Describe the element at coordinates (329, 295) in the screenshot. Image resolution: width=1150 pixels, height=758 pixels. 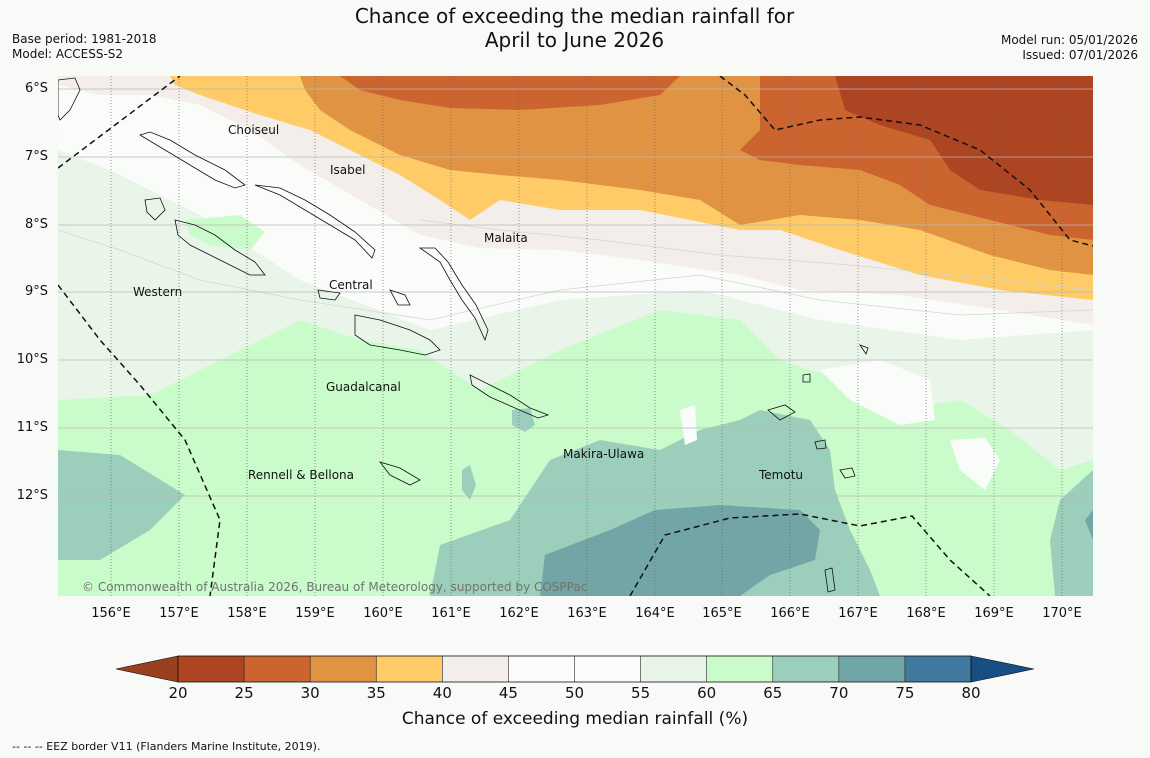
I see `island-russell` at that location.